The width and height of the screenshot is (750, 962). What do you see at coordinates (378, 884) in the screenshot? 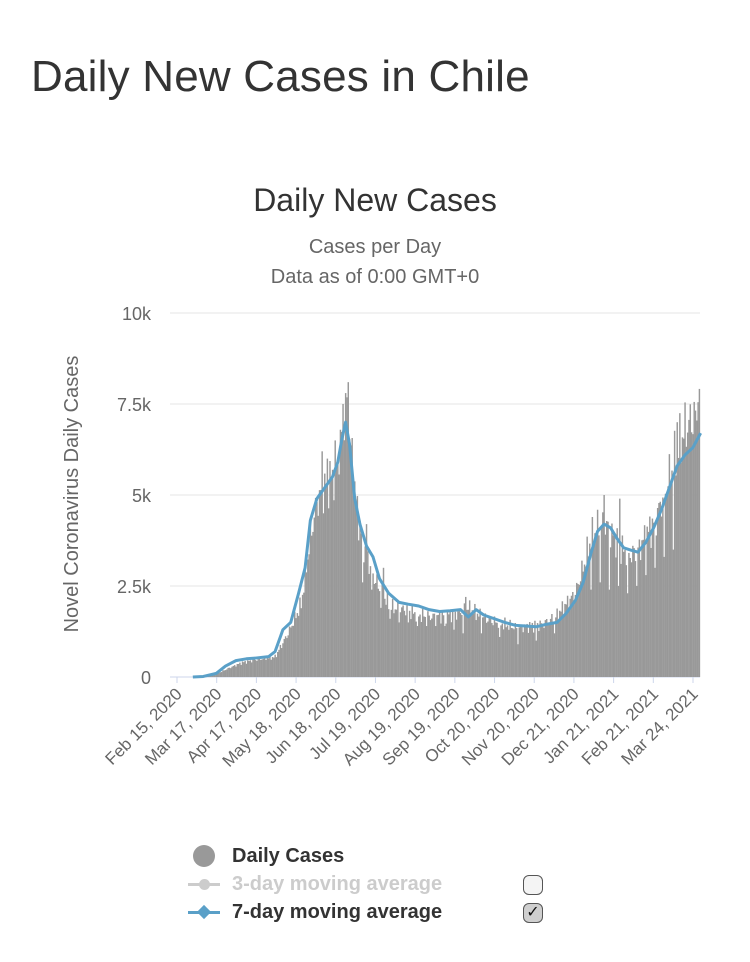
I see `legend-item-3-day-average: 3-day moving average` at bounding box center [378, 884].